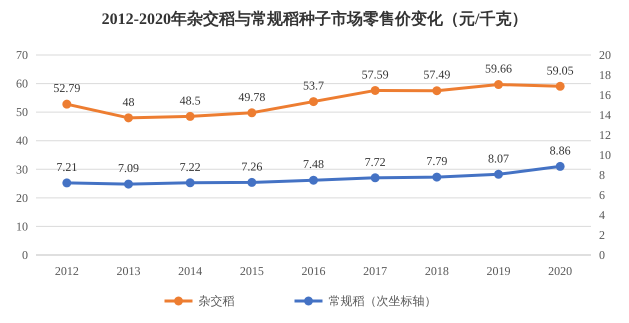 Image resolution: width=629 pixels, height=323 pixels. Describe the element at coordinates (22, 112) in the screenshot. I see `y-tick-label: 50` at that location.